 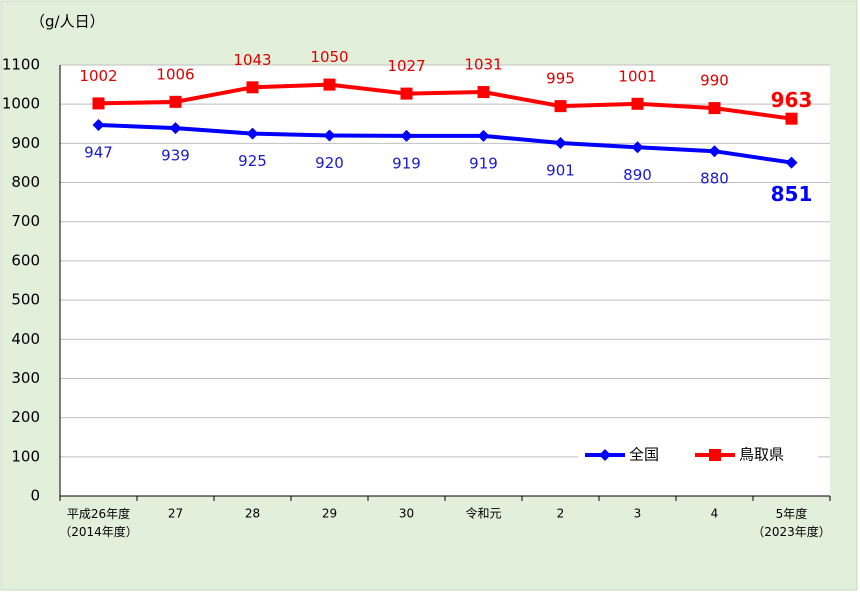 What do you see at coordinates (21, 104) in the screenshot?
I see `y-tick-label: 1000` at bounding box center [21, 104].